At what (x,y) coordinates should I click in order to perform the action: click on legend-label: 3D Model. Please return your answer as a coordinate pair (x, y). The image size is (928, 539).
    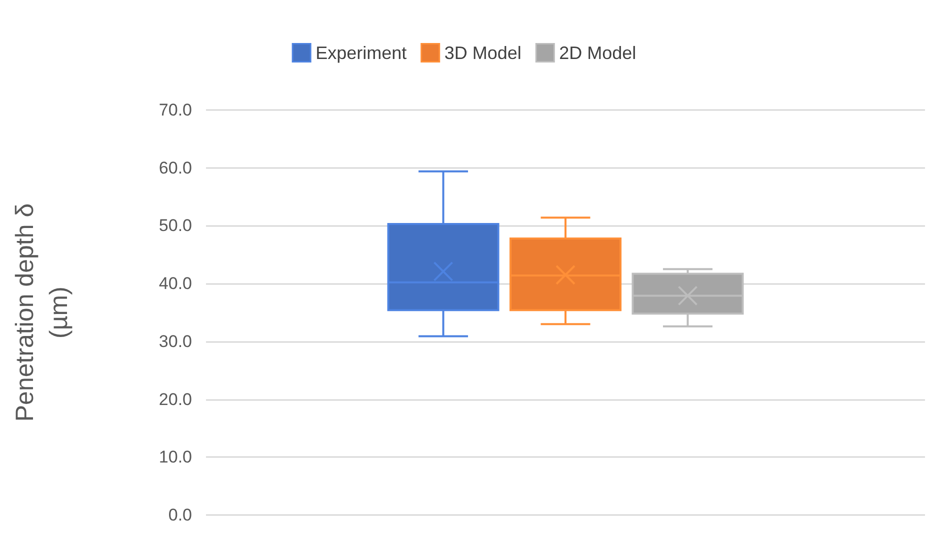
    Looking at the image, I should click on (483, 52).